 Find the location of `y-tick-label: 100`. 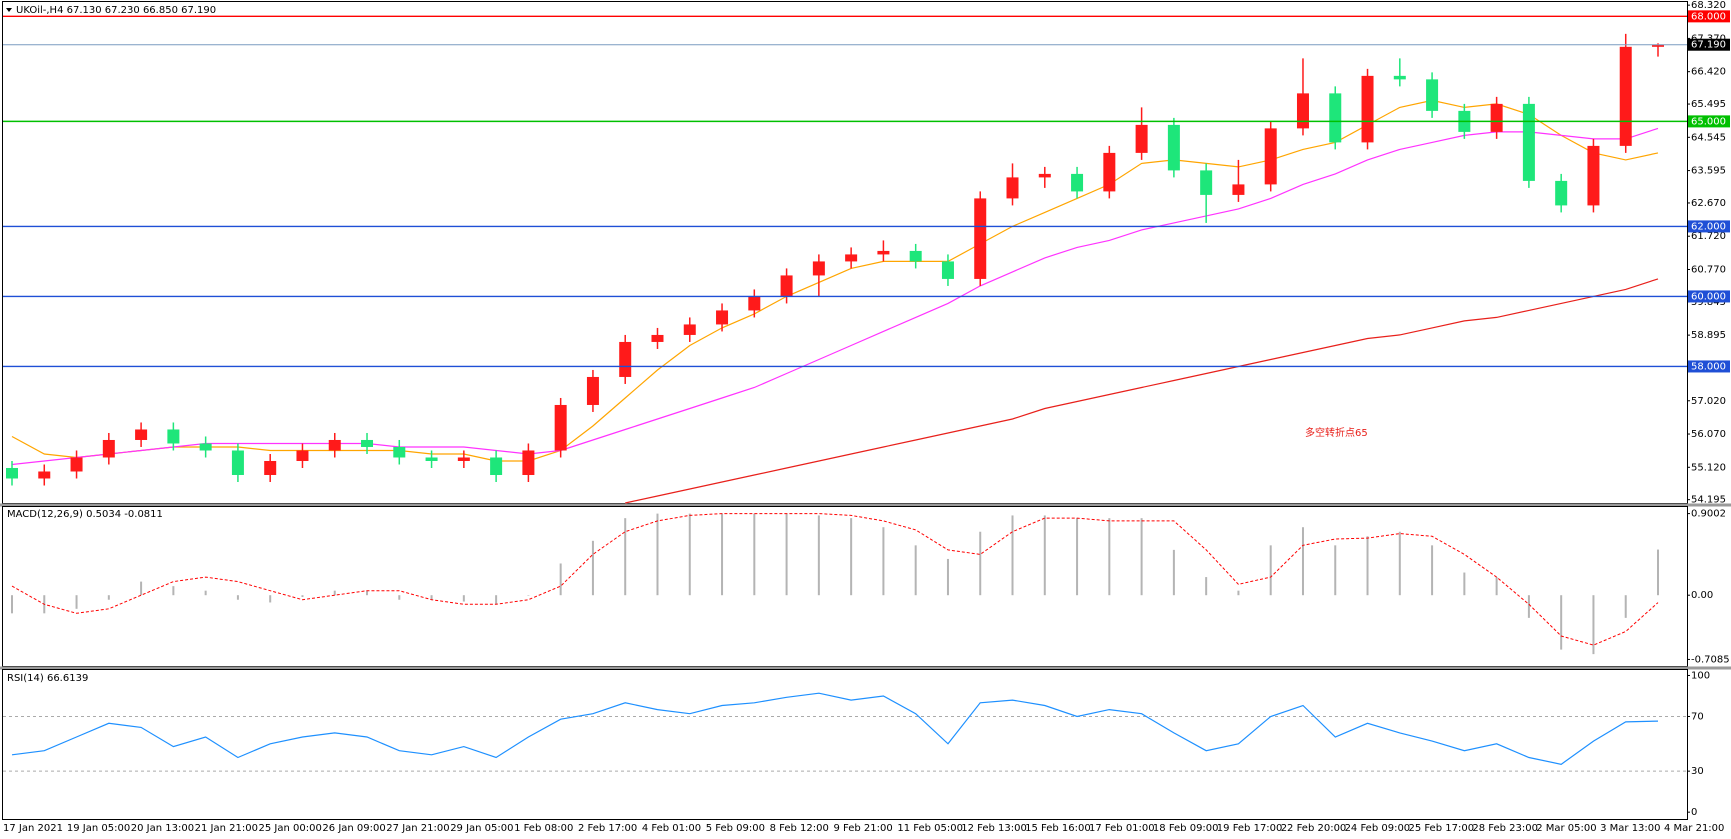

y-tick-label: 100 is located at coordinates (1700, 675).